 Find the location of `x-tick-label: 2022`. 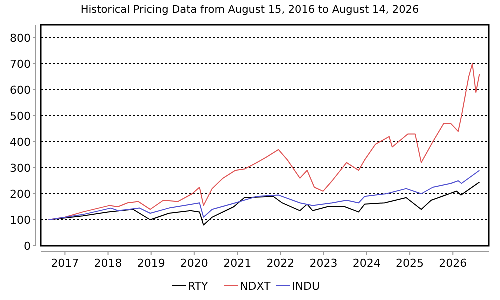

x-tick-label: 2022 is located at coordinates (280, 263).